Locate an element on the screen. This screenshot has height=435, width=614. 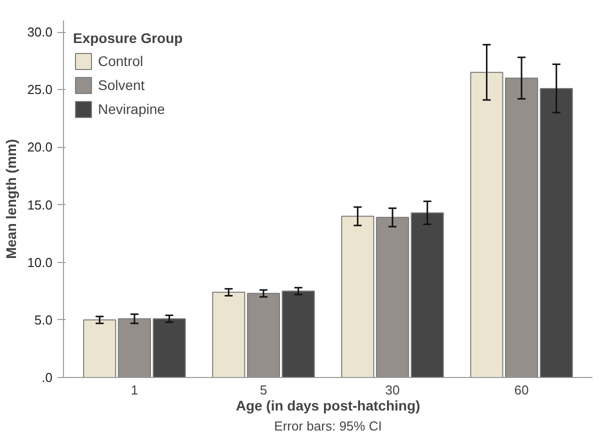
legend-label: Solvent is located at coordinates (121, 85).